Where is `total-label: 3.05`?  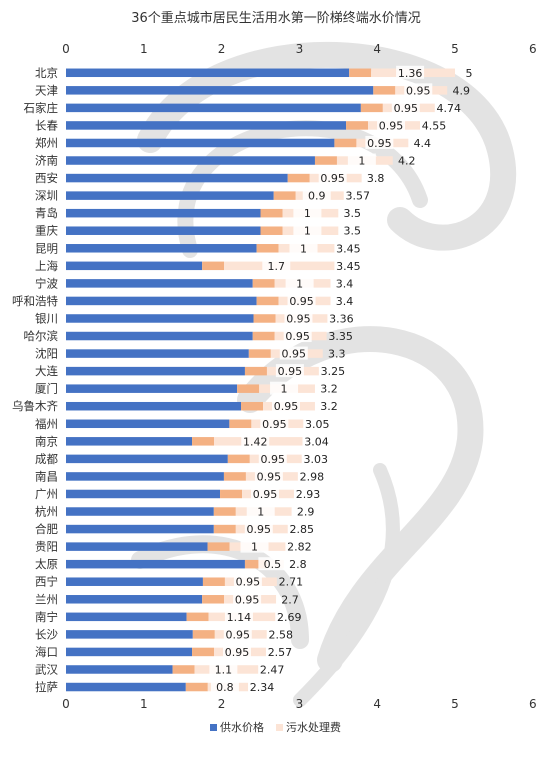
total-label: 3.05 is located at coordinates (317, 424).